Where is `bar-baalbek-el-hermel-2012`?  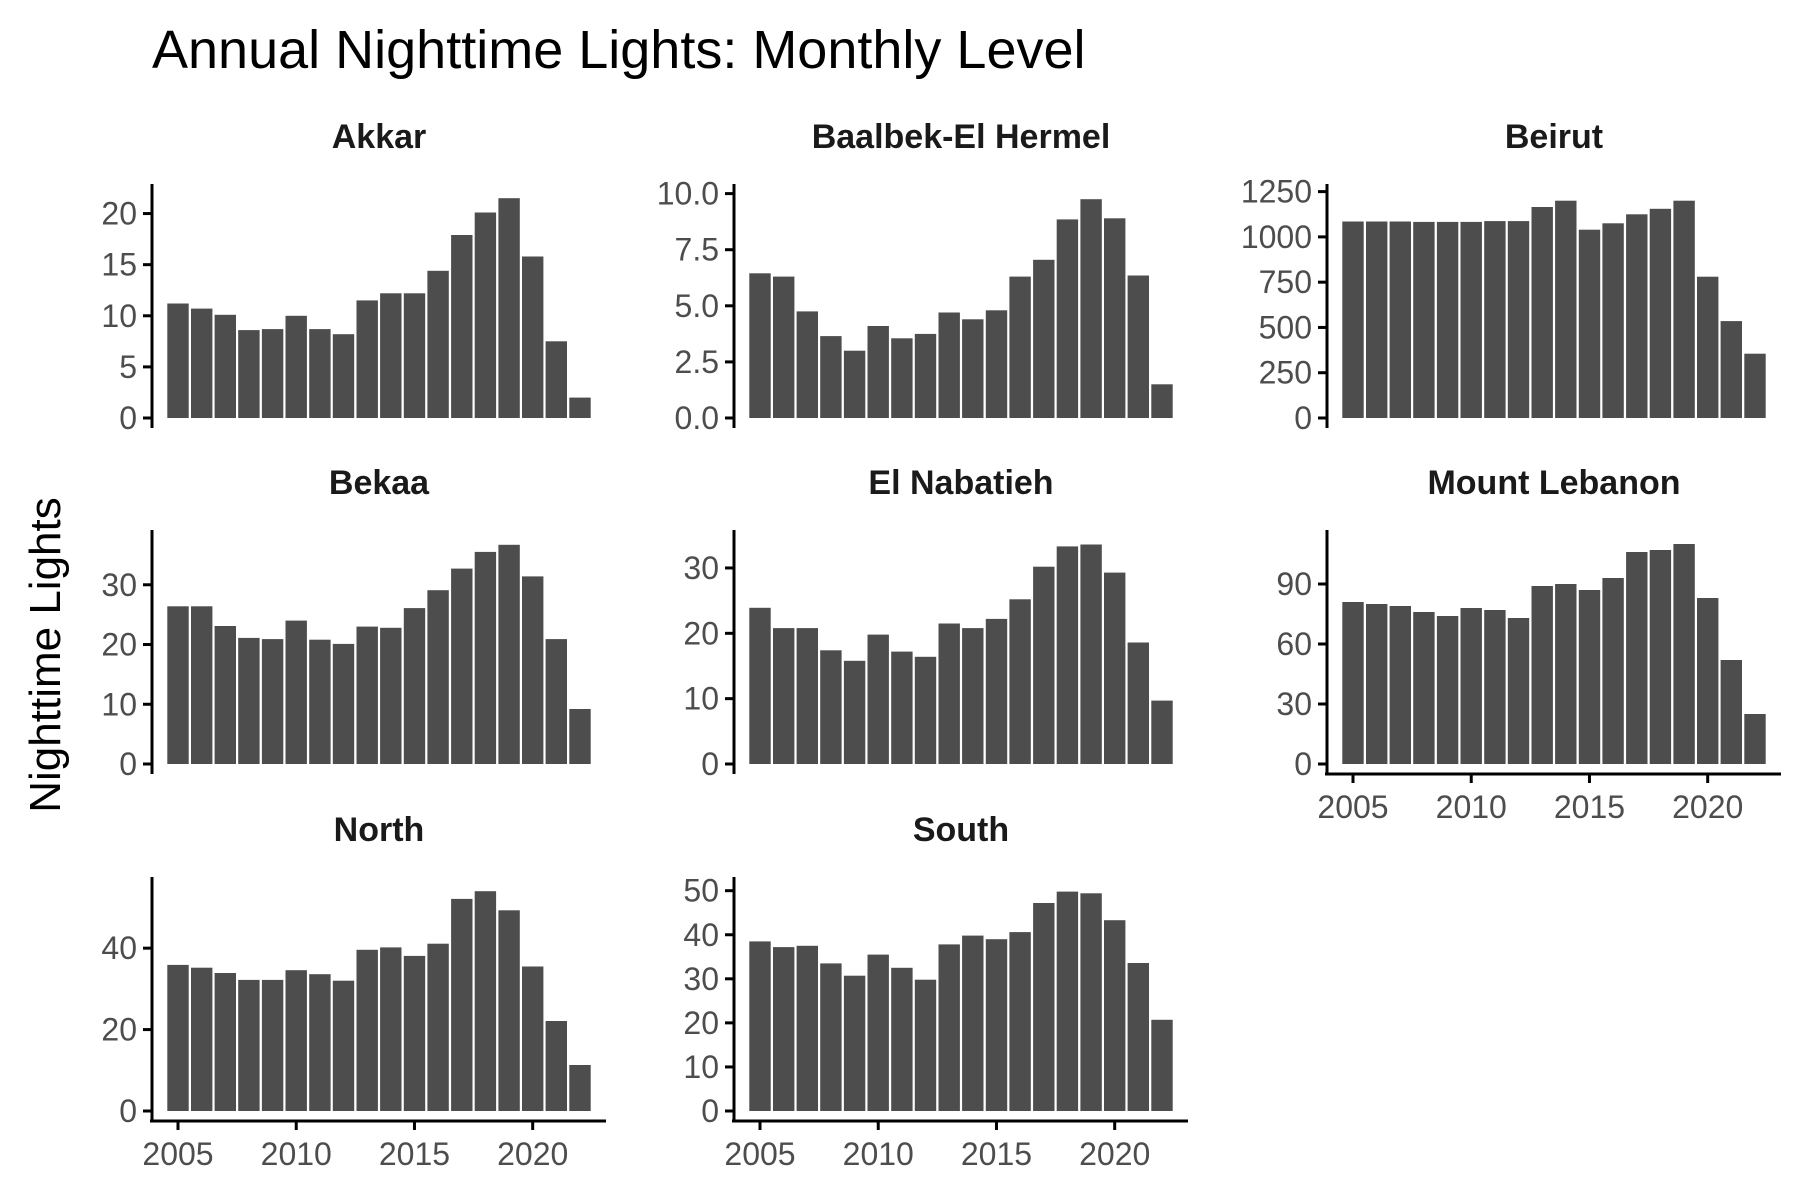 bar-baalbek-el-hermel-2012 is located at coordinates (925, 375).